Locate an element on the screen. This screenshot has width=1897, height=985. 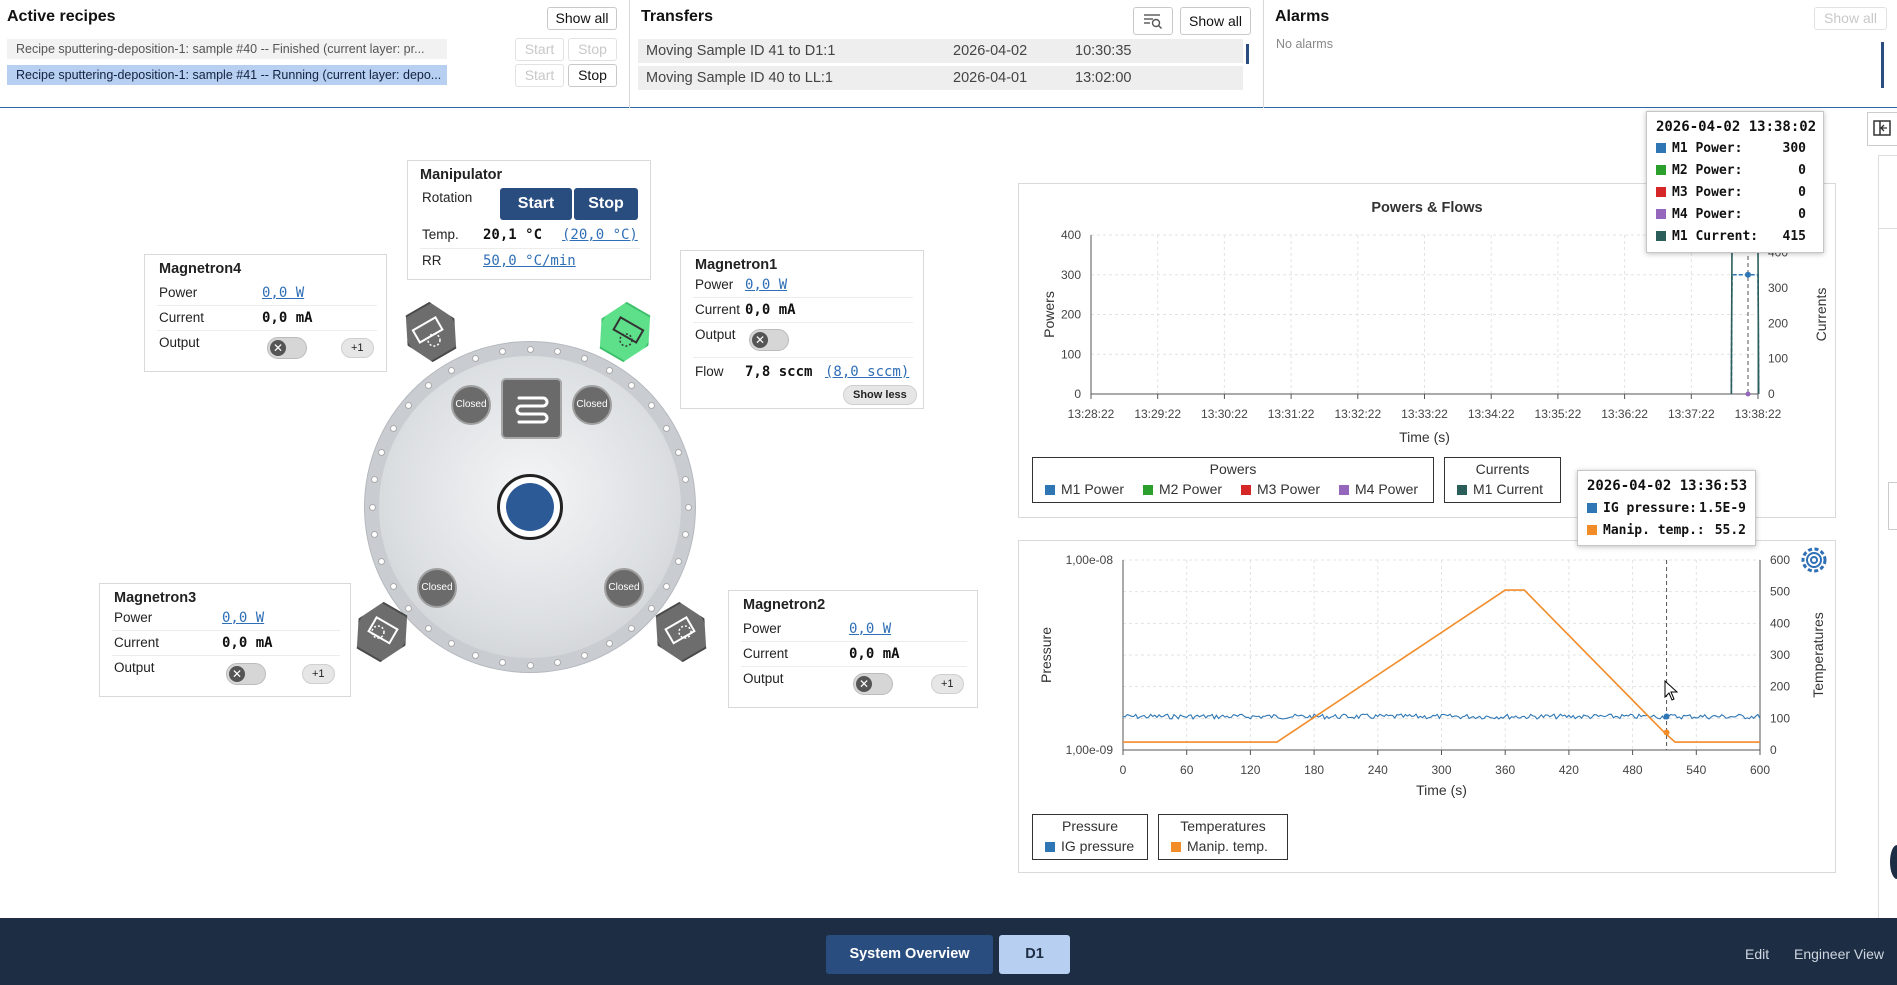
rotation-stop-button: Stop is located at coordinates (606, 204).